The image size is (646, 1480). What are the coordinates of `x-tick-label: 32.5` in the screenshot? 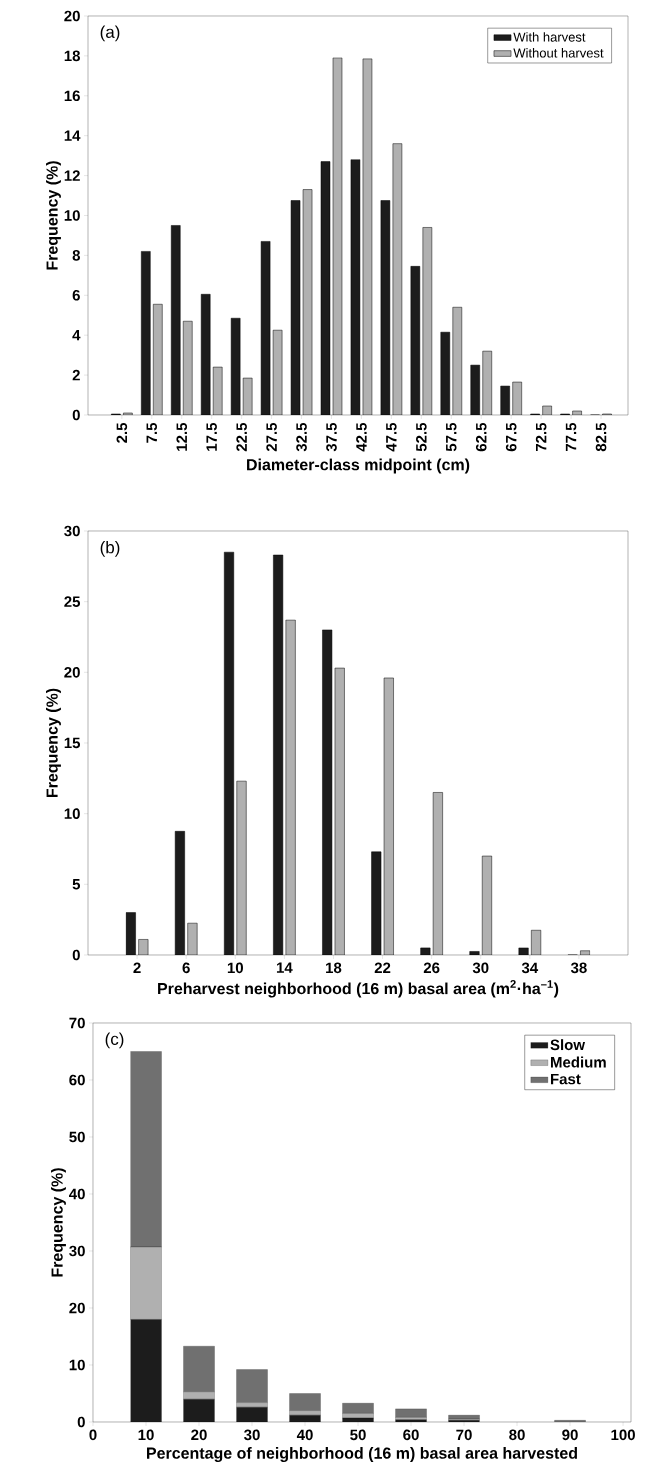 It's located at (301, 437).